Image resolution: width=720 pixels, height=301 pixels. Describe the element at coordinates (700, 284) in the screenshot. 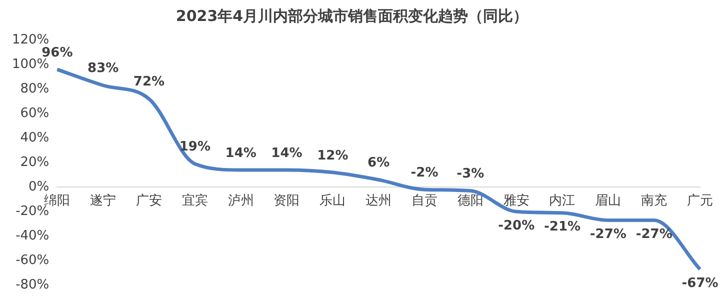

I see `text: -67%` at that location.